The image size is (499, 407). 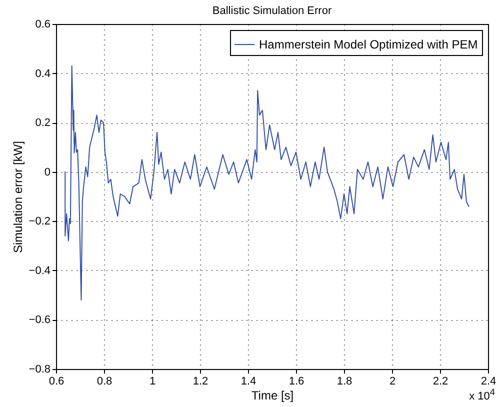 I want to click on x-tick-label: 1.4, so click(x=248, y=382).